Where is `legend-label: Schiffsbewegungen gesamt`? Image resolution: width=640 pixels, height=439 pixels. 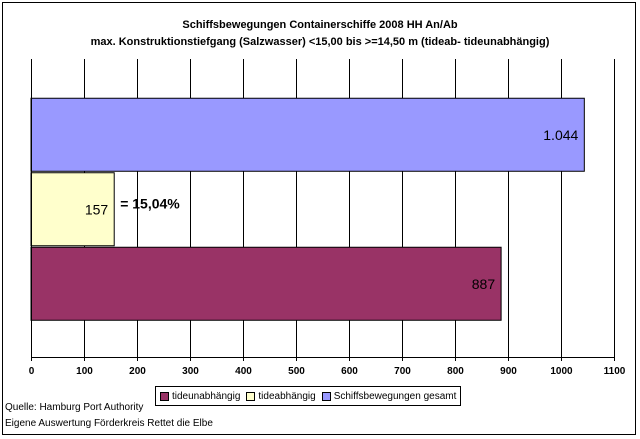 legend-label: Schiffsbewegungen gesamt is located at coordinates (395, 396).